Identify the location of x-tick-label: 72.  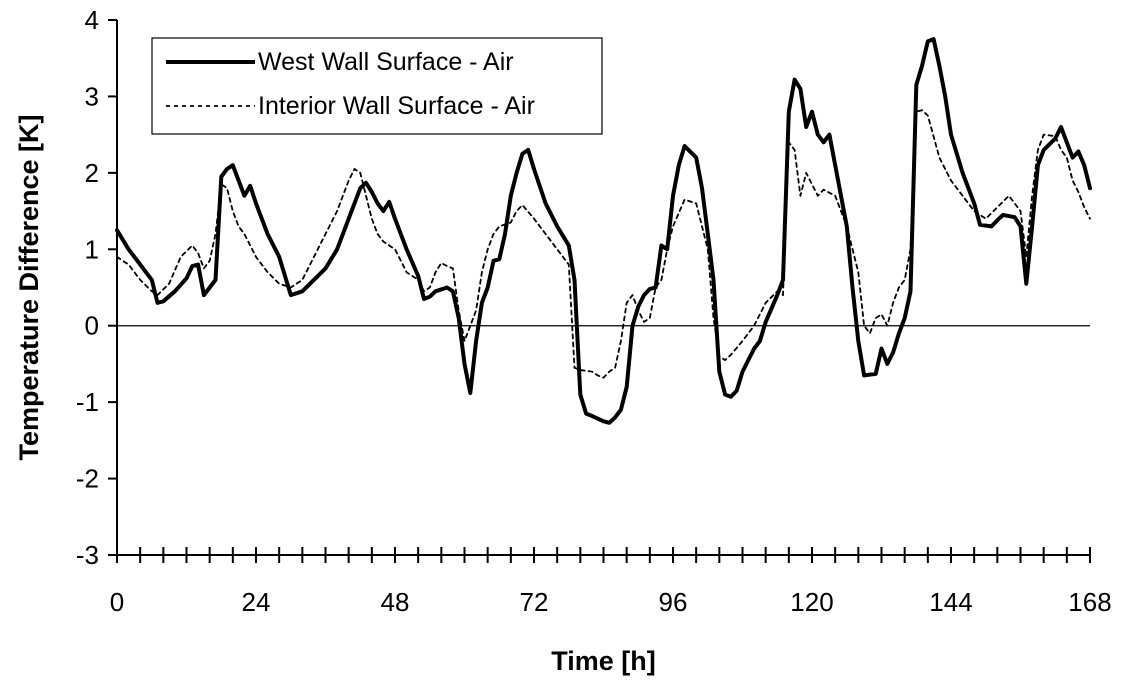
(534, 602).